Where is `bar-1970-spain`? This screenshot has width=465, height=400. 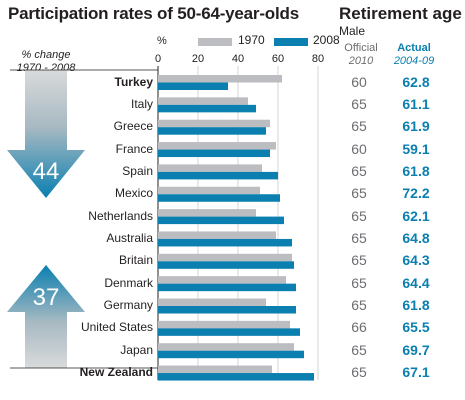 bar-1970-spain is located at coordinates (210, 168).